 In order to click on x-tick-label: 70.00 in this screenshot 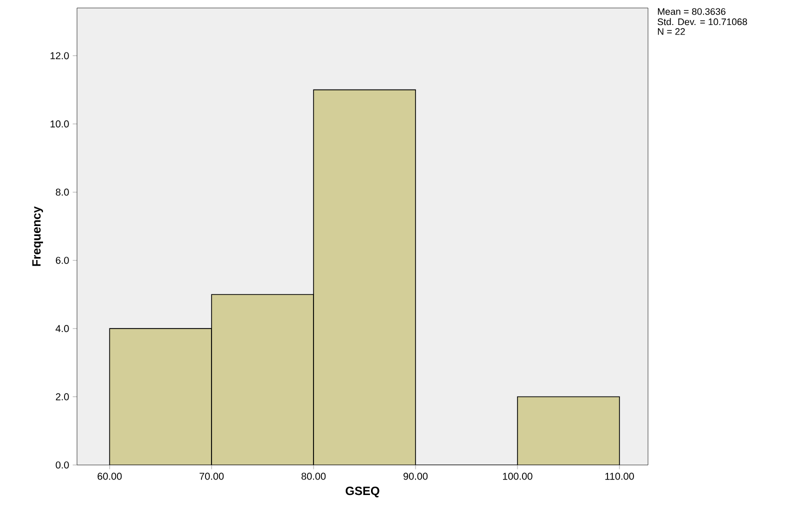, I will do `click(212, 476)`.